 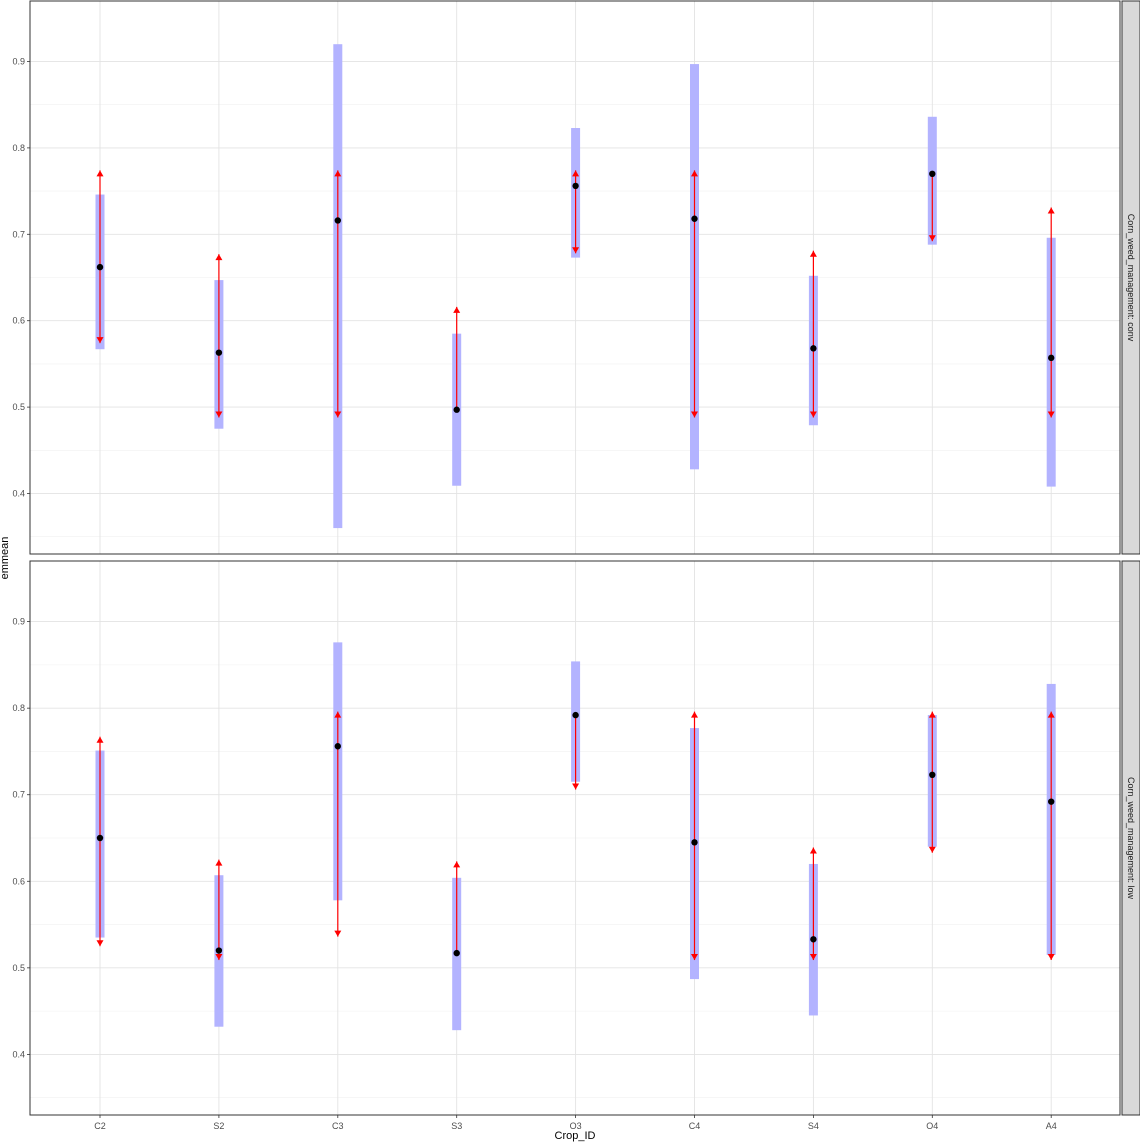 I want to click on arrowhead-up-O3, so click(x=576, y=173).